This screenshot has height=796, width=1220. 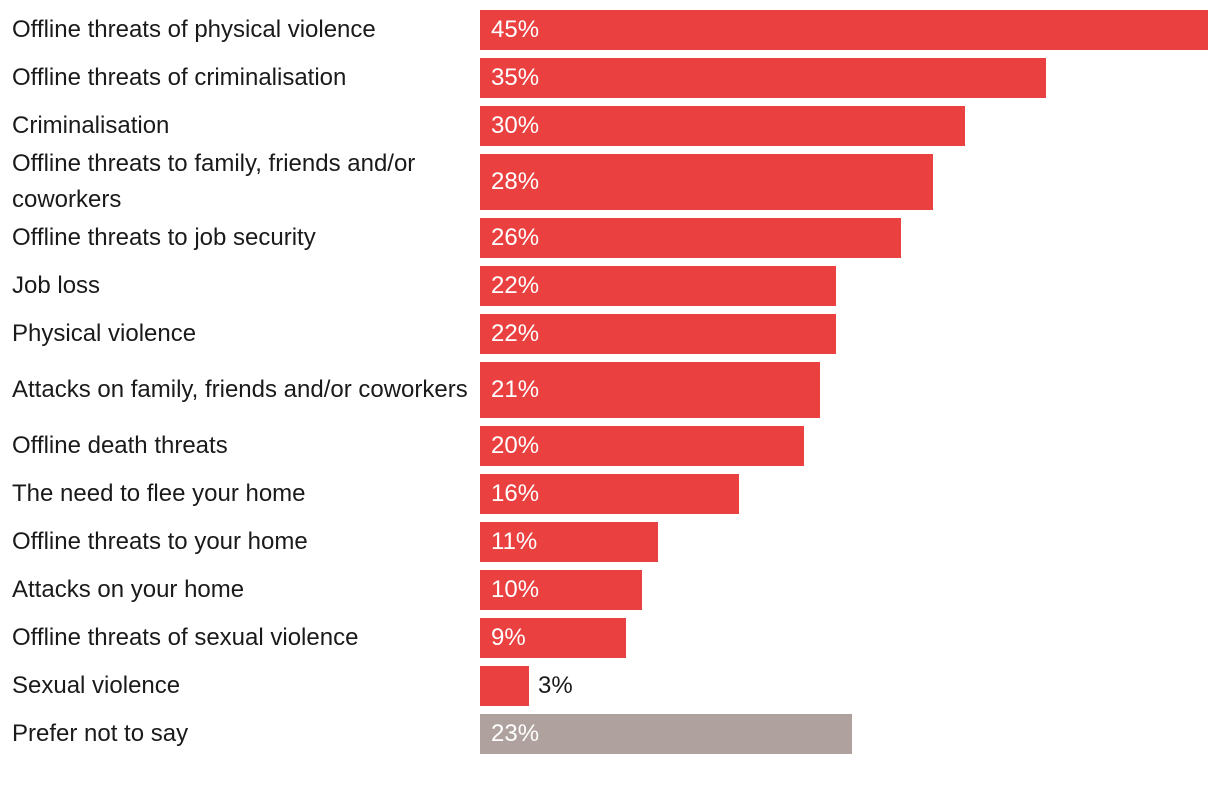 I want to click on category-label: Sexual violence, so click(x=96, y=685).